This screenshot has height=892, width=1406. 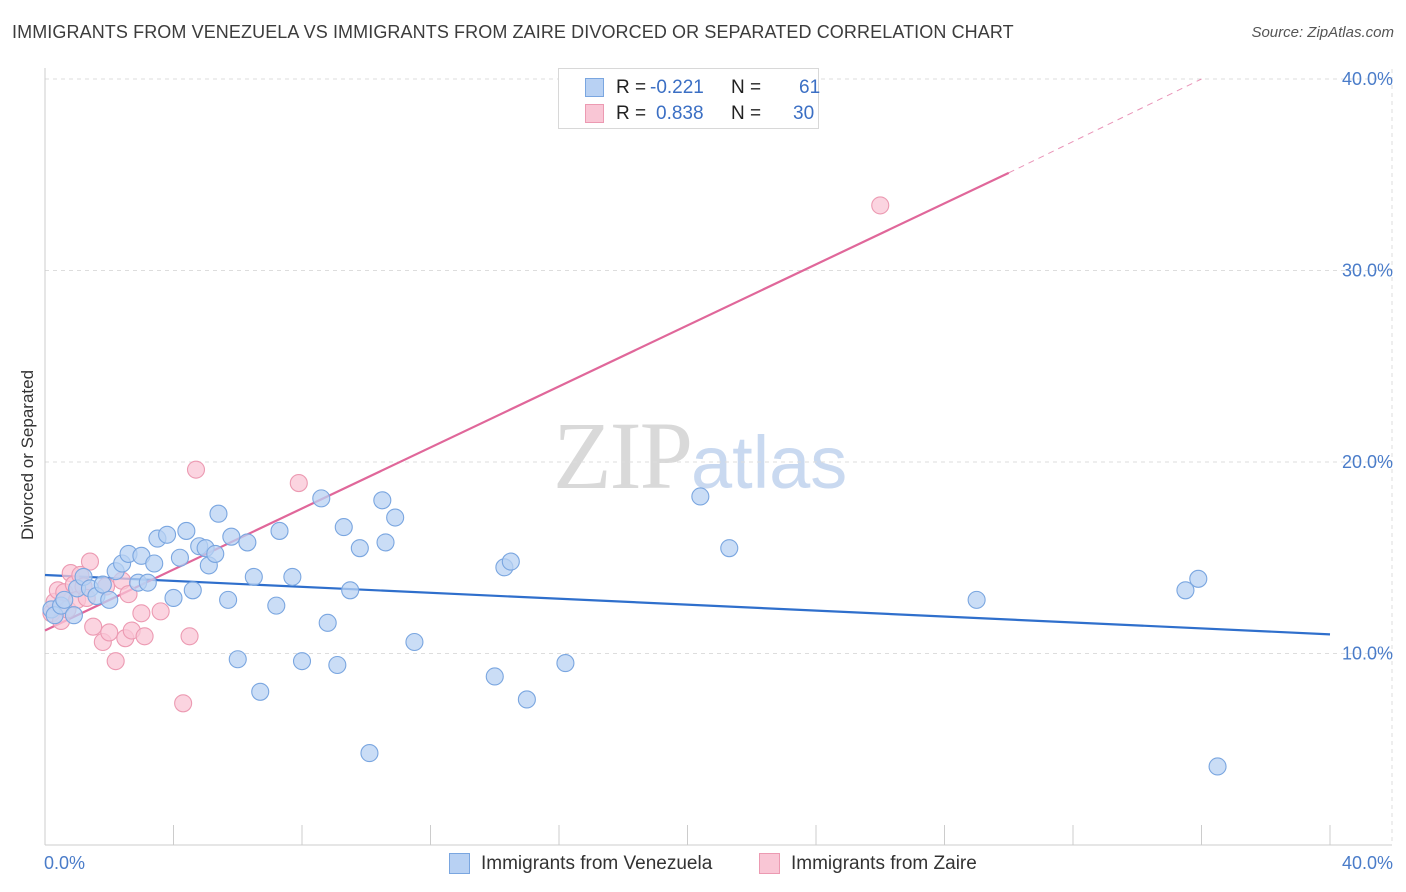 I want to click on correlation-legend: R = -0.221 N = 61 R = 0.838 N = 30, so click(x=689, y=98).